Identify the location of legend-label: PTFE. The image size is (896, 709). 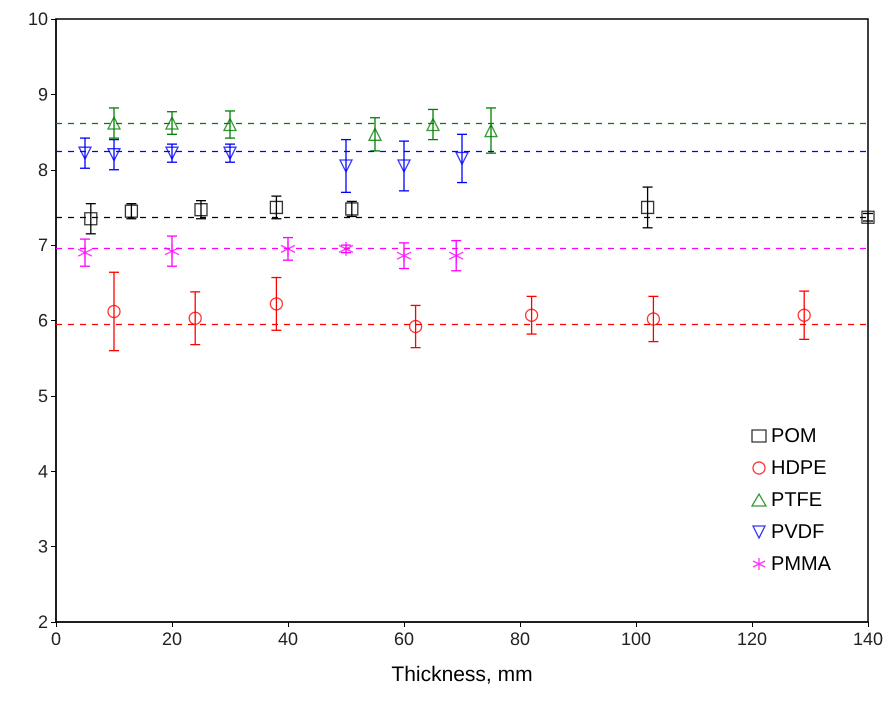
(796, 500).